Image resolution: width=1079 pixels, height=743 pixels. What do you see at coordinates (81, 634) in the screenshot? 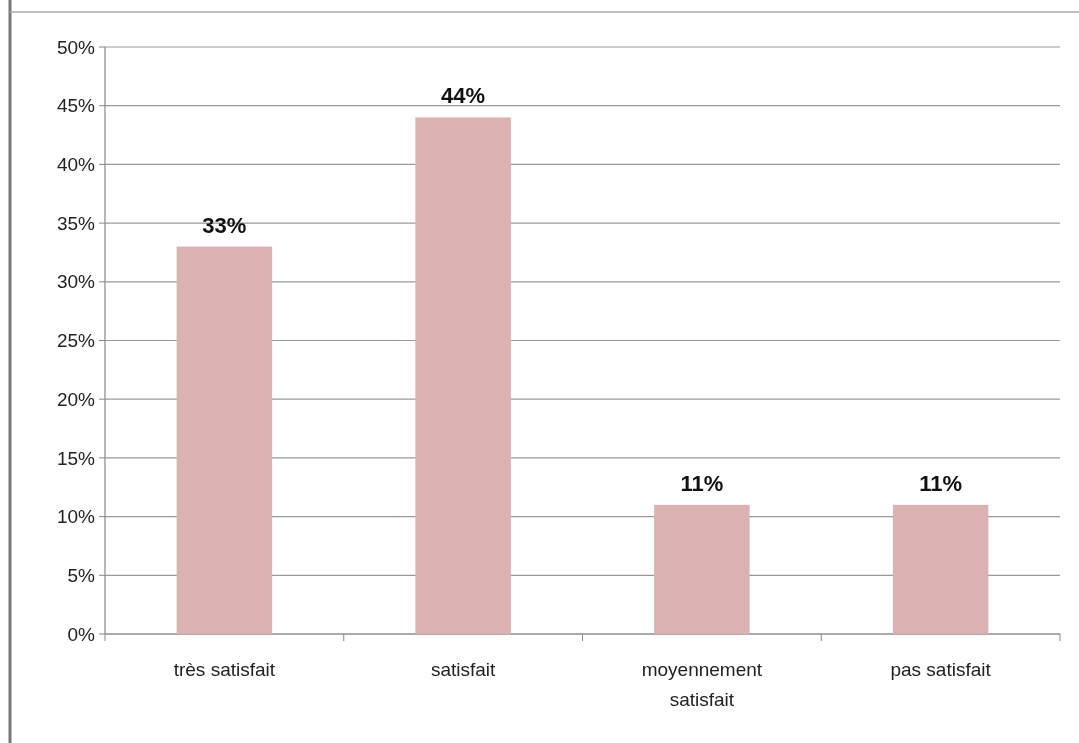
I see `y-tick-label: 0%` at bounding box center [81, 634].